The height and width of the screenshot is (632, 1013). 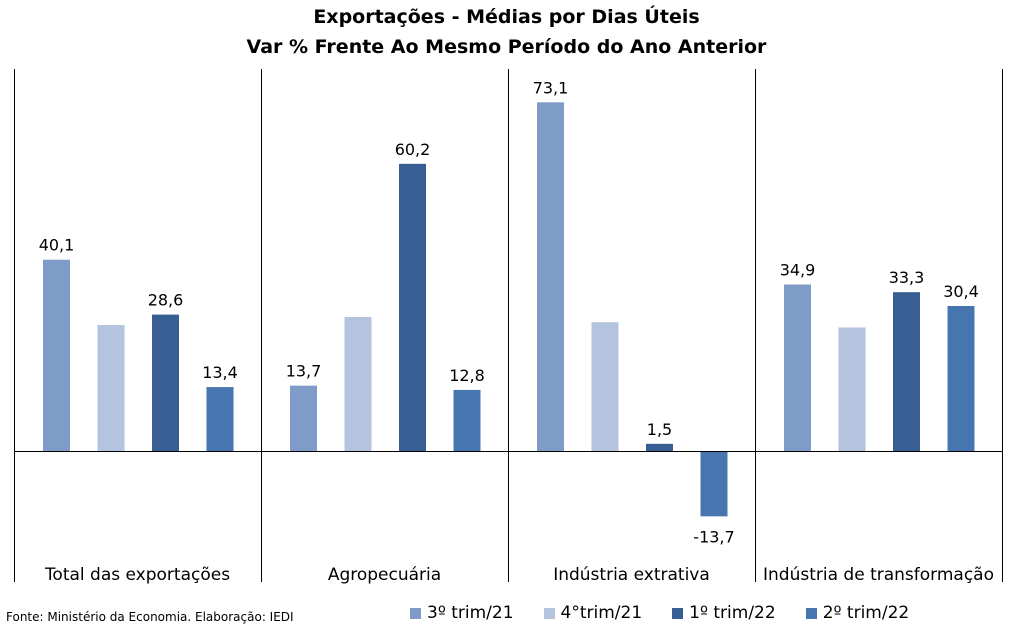 I want to click on category-label: Agropecuária, so click(x=384, y=575).